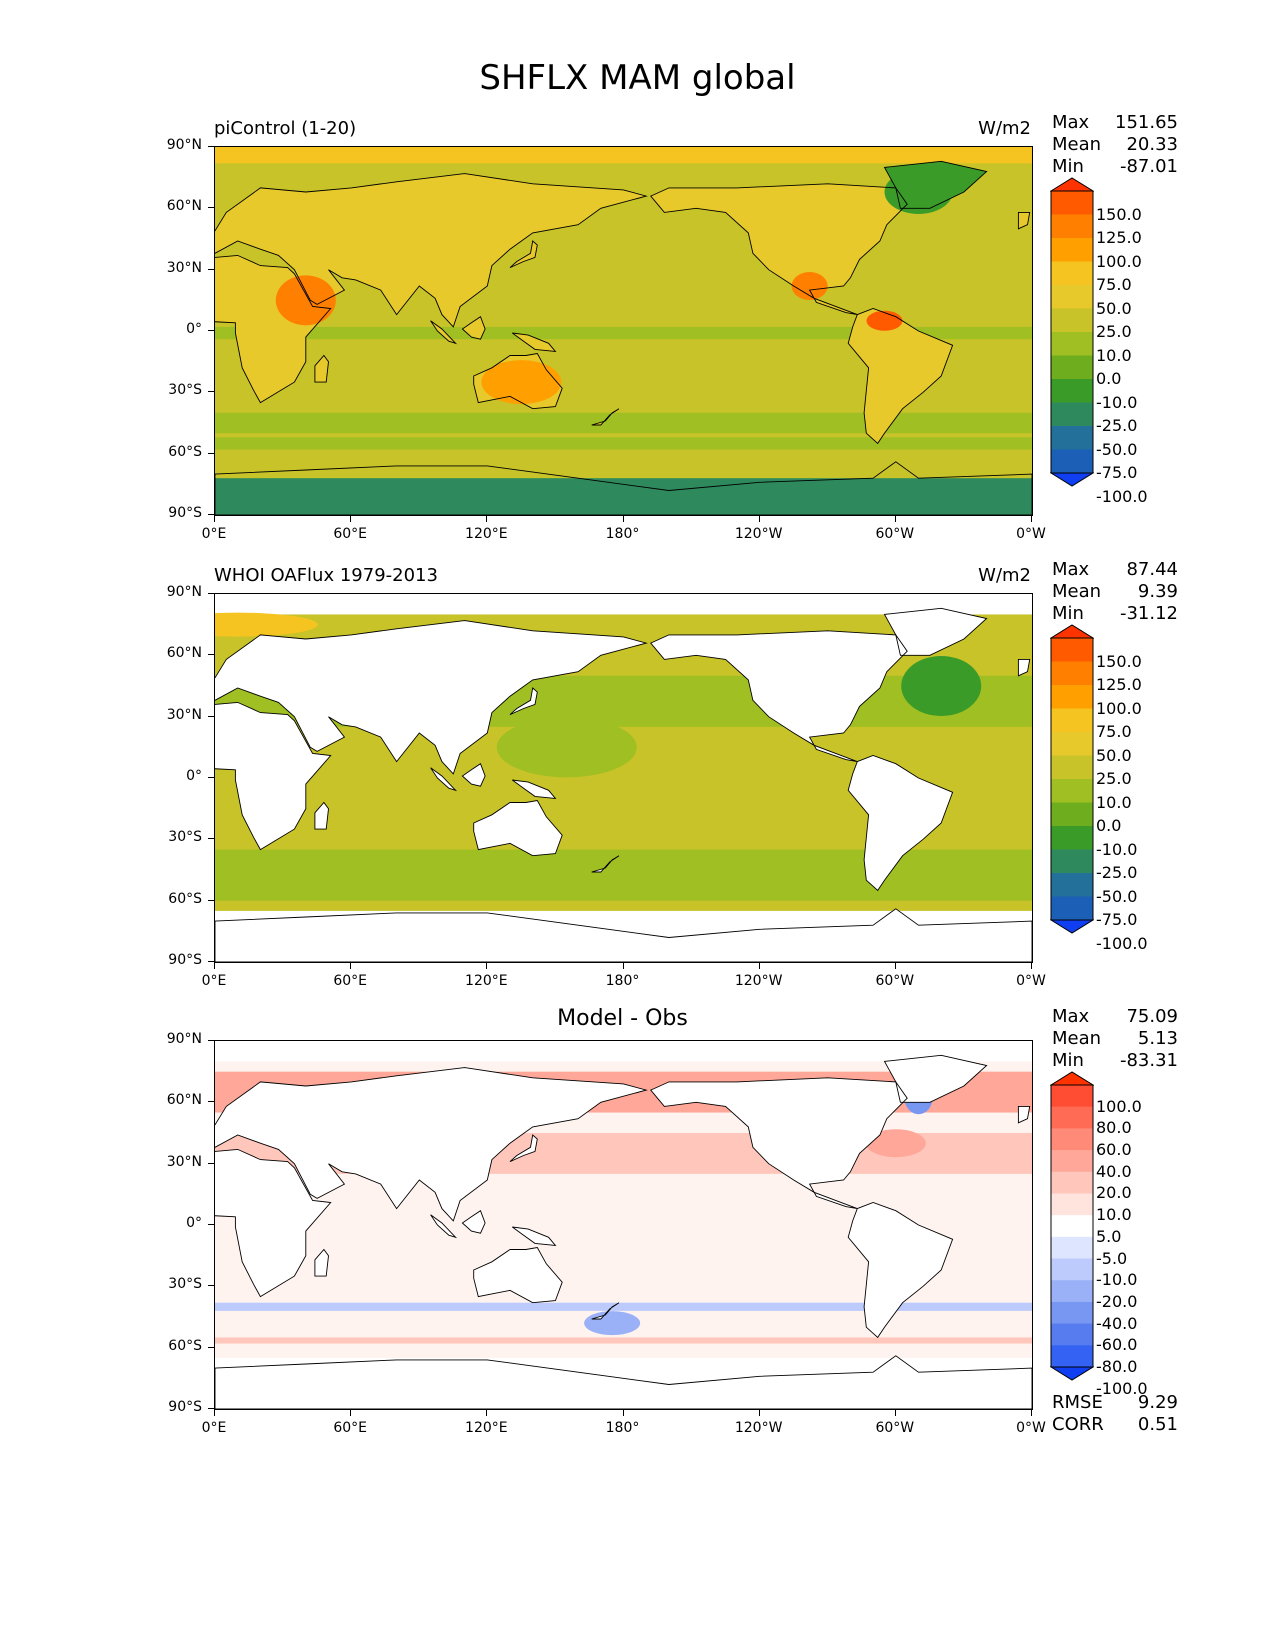  I want to click on nz-cool, so click(612, 1323).